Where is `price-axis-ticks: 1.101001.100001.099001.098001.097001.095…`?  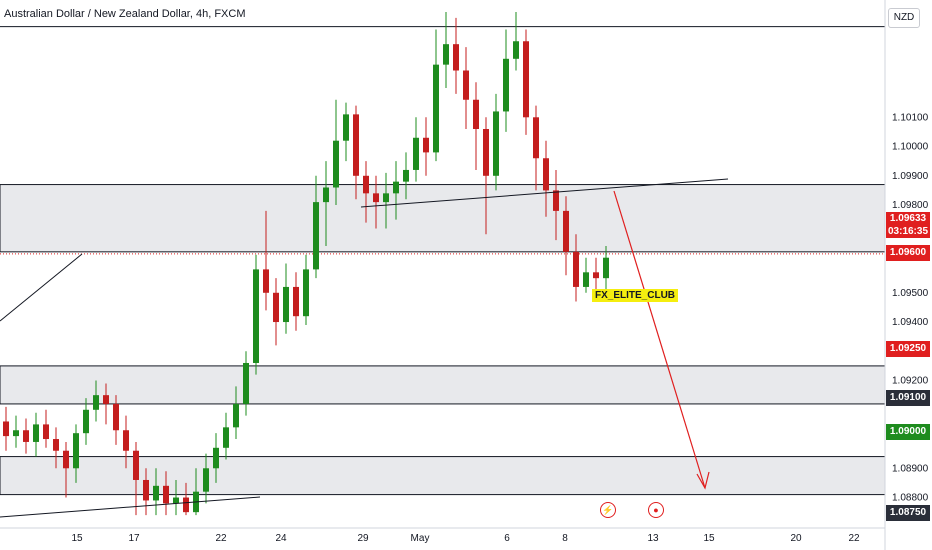 price-axis-ticks: 1.101001.100001.099001.098001.097001.095… is located at coordinates (910, 307).